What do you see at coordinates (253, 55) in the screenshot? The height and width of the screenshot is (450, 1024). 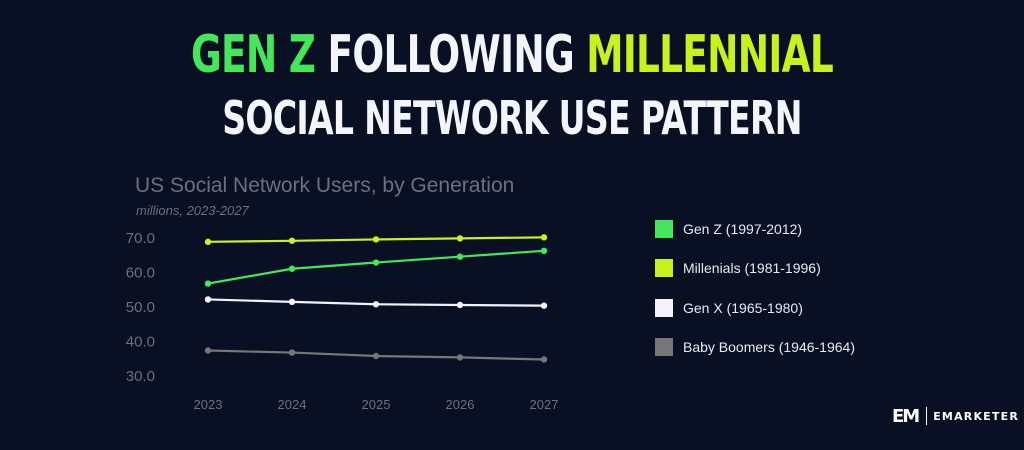 I see `headline-gen-z: Gen Z` at bounding box center [253, 55].